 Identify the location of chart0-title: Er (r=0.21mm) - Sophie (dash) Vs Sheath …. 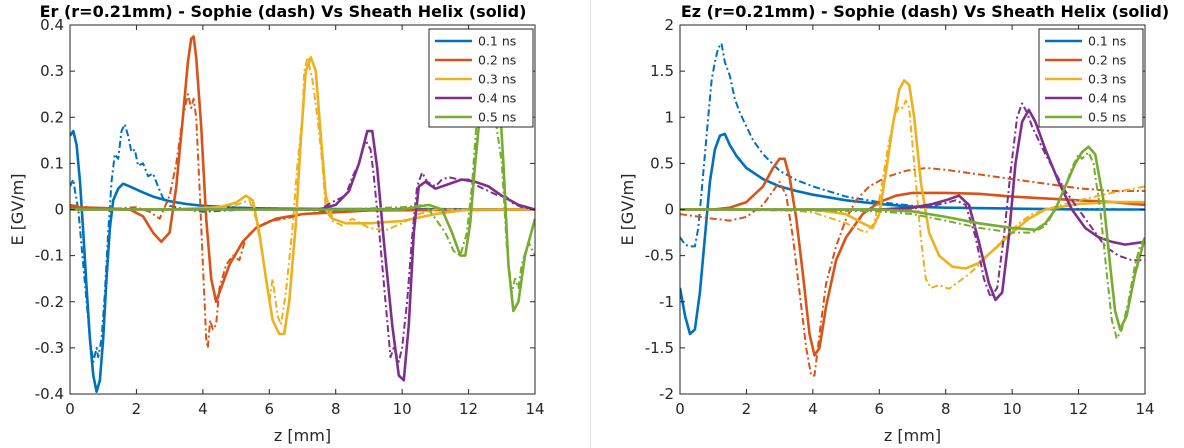
(283, 11).